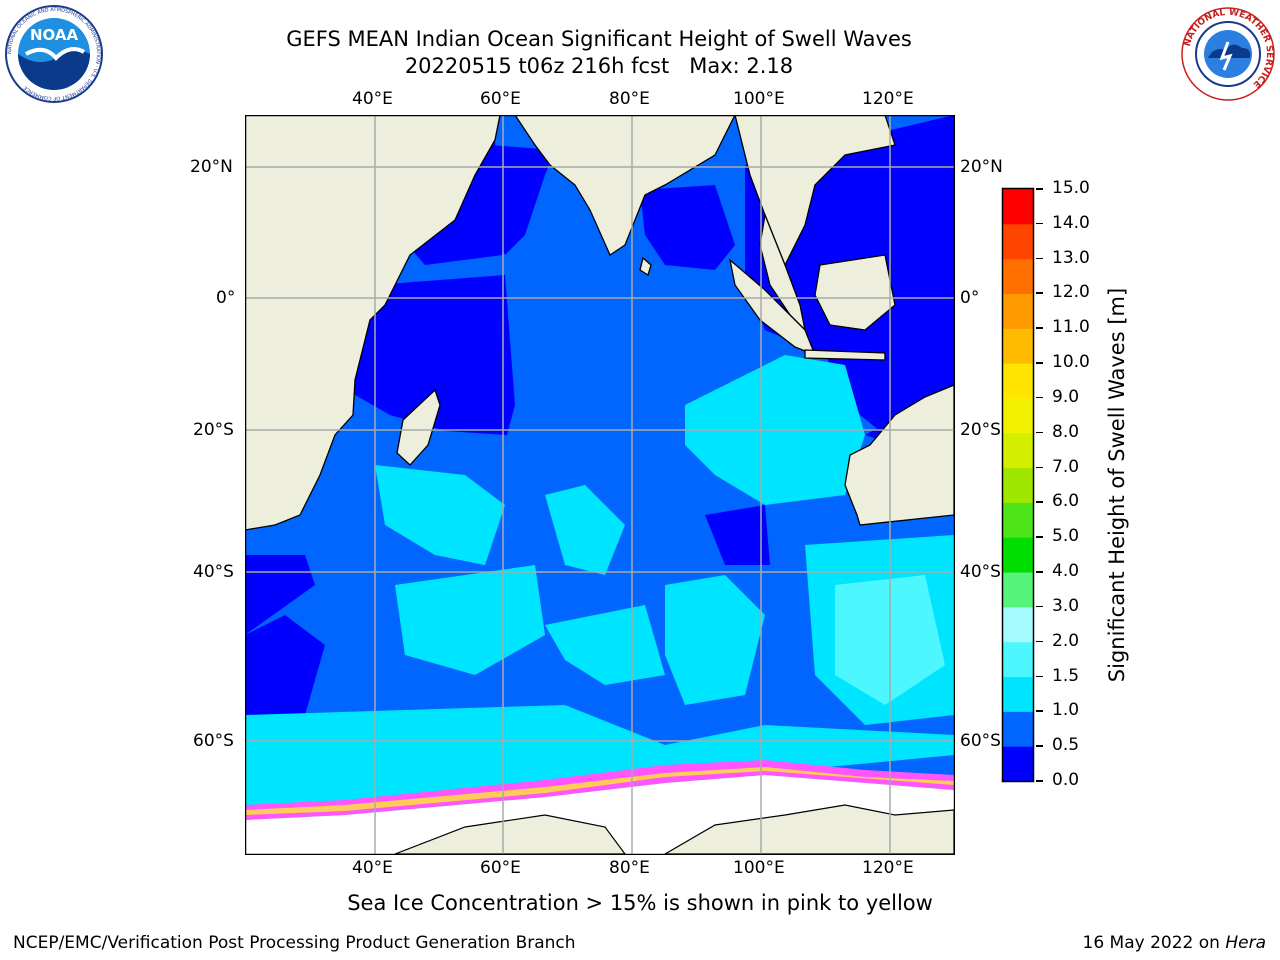 The height and width of the screenshot is (960, 1280). I want to click on lon-label-top-120e: 120°E, so click(888, 99).